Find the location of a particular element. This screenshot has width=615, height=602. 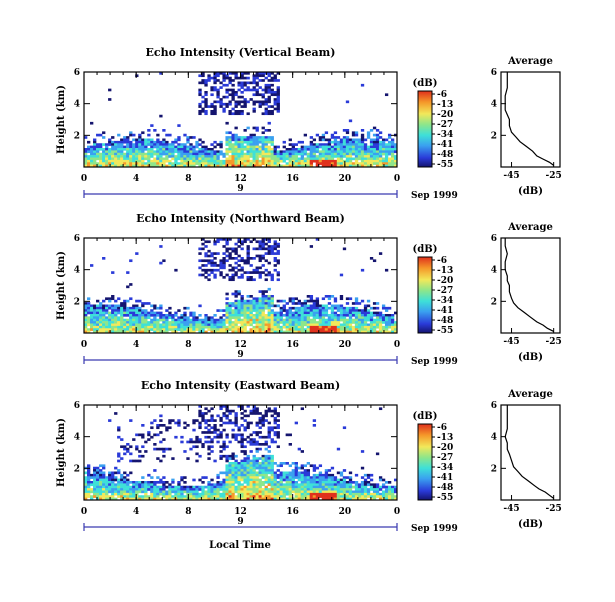

x-axis-label: Local Time is located at coordinates (240, 545).